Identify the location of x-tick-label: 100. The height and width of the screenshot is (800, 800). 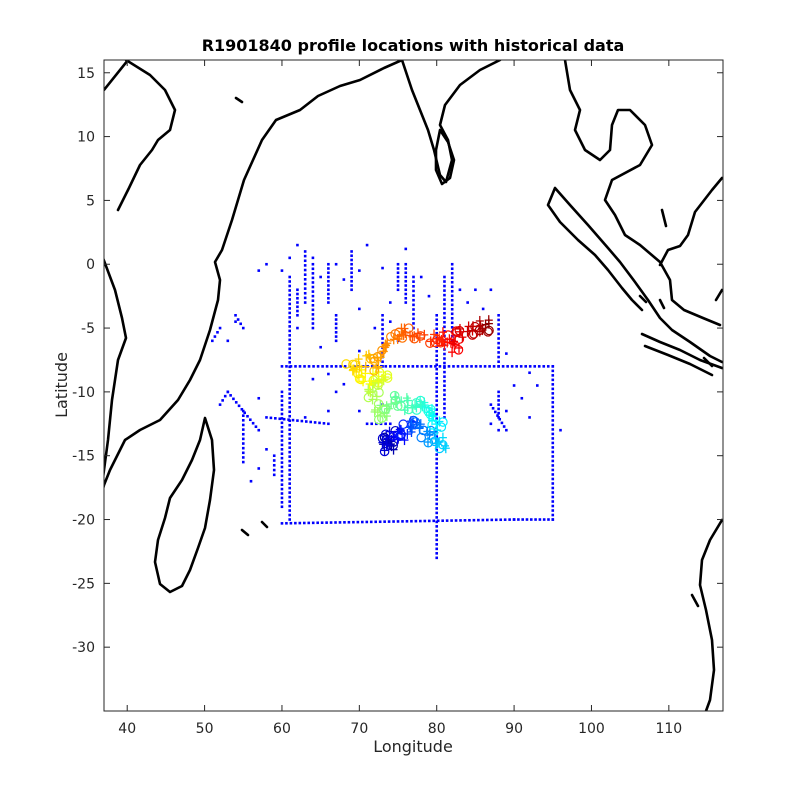
(591, 729).